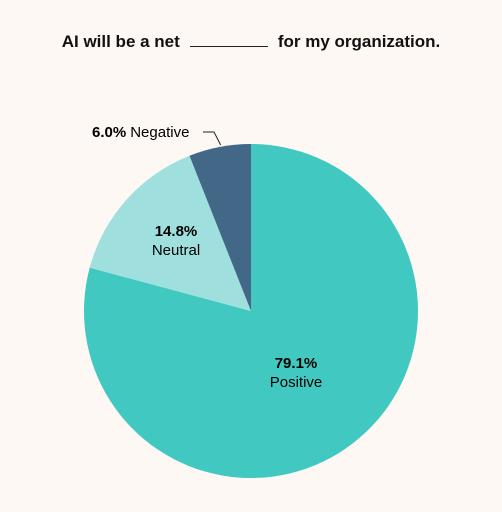 The image size is (502, 512). Describe the element at coordinates (296, 363) in the screenshot. I see `slice-value-positive: 79.1%` at that location.